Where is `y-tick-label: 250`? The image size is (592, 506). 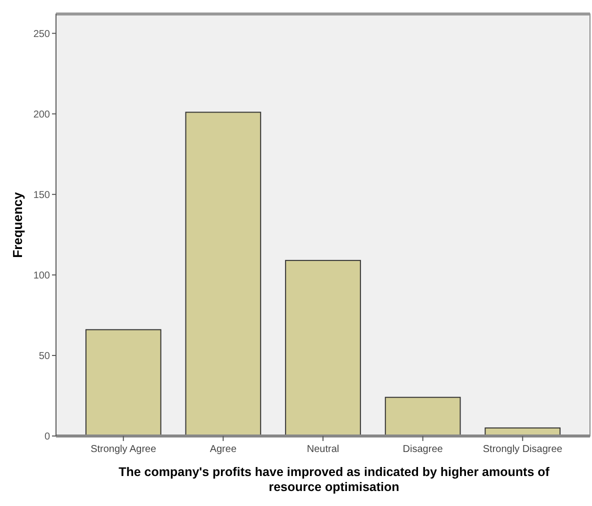
y-tick-label: 250 is located at coordinates (41, 34).